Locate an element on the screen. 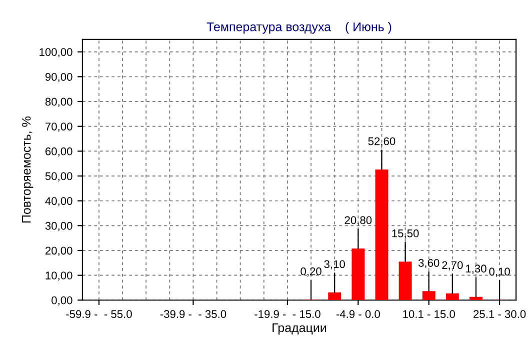 The height and width of the screenshot is (343, 532). data-label: 2,70 is located at coordinates (452, 265).